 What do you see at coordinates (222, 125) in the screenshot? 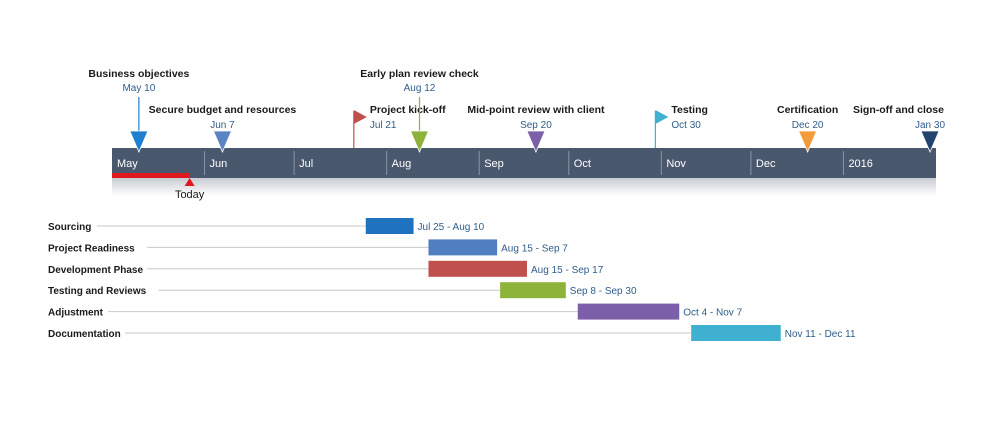
I see `milestone-date: Jun 7` at bounding box center [222, 125].